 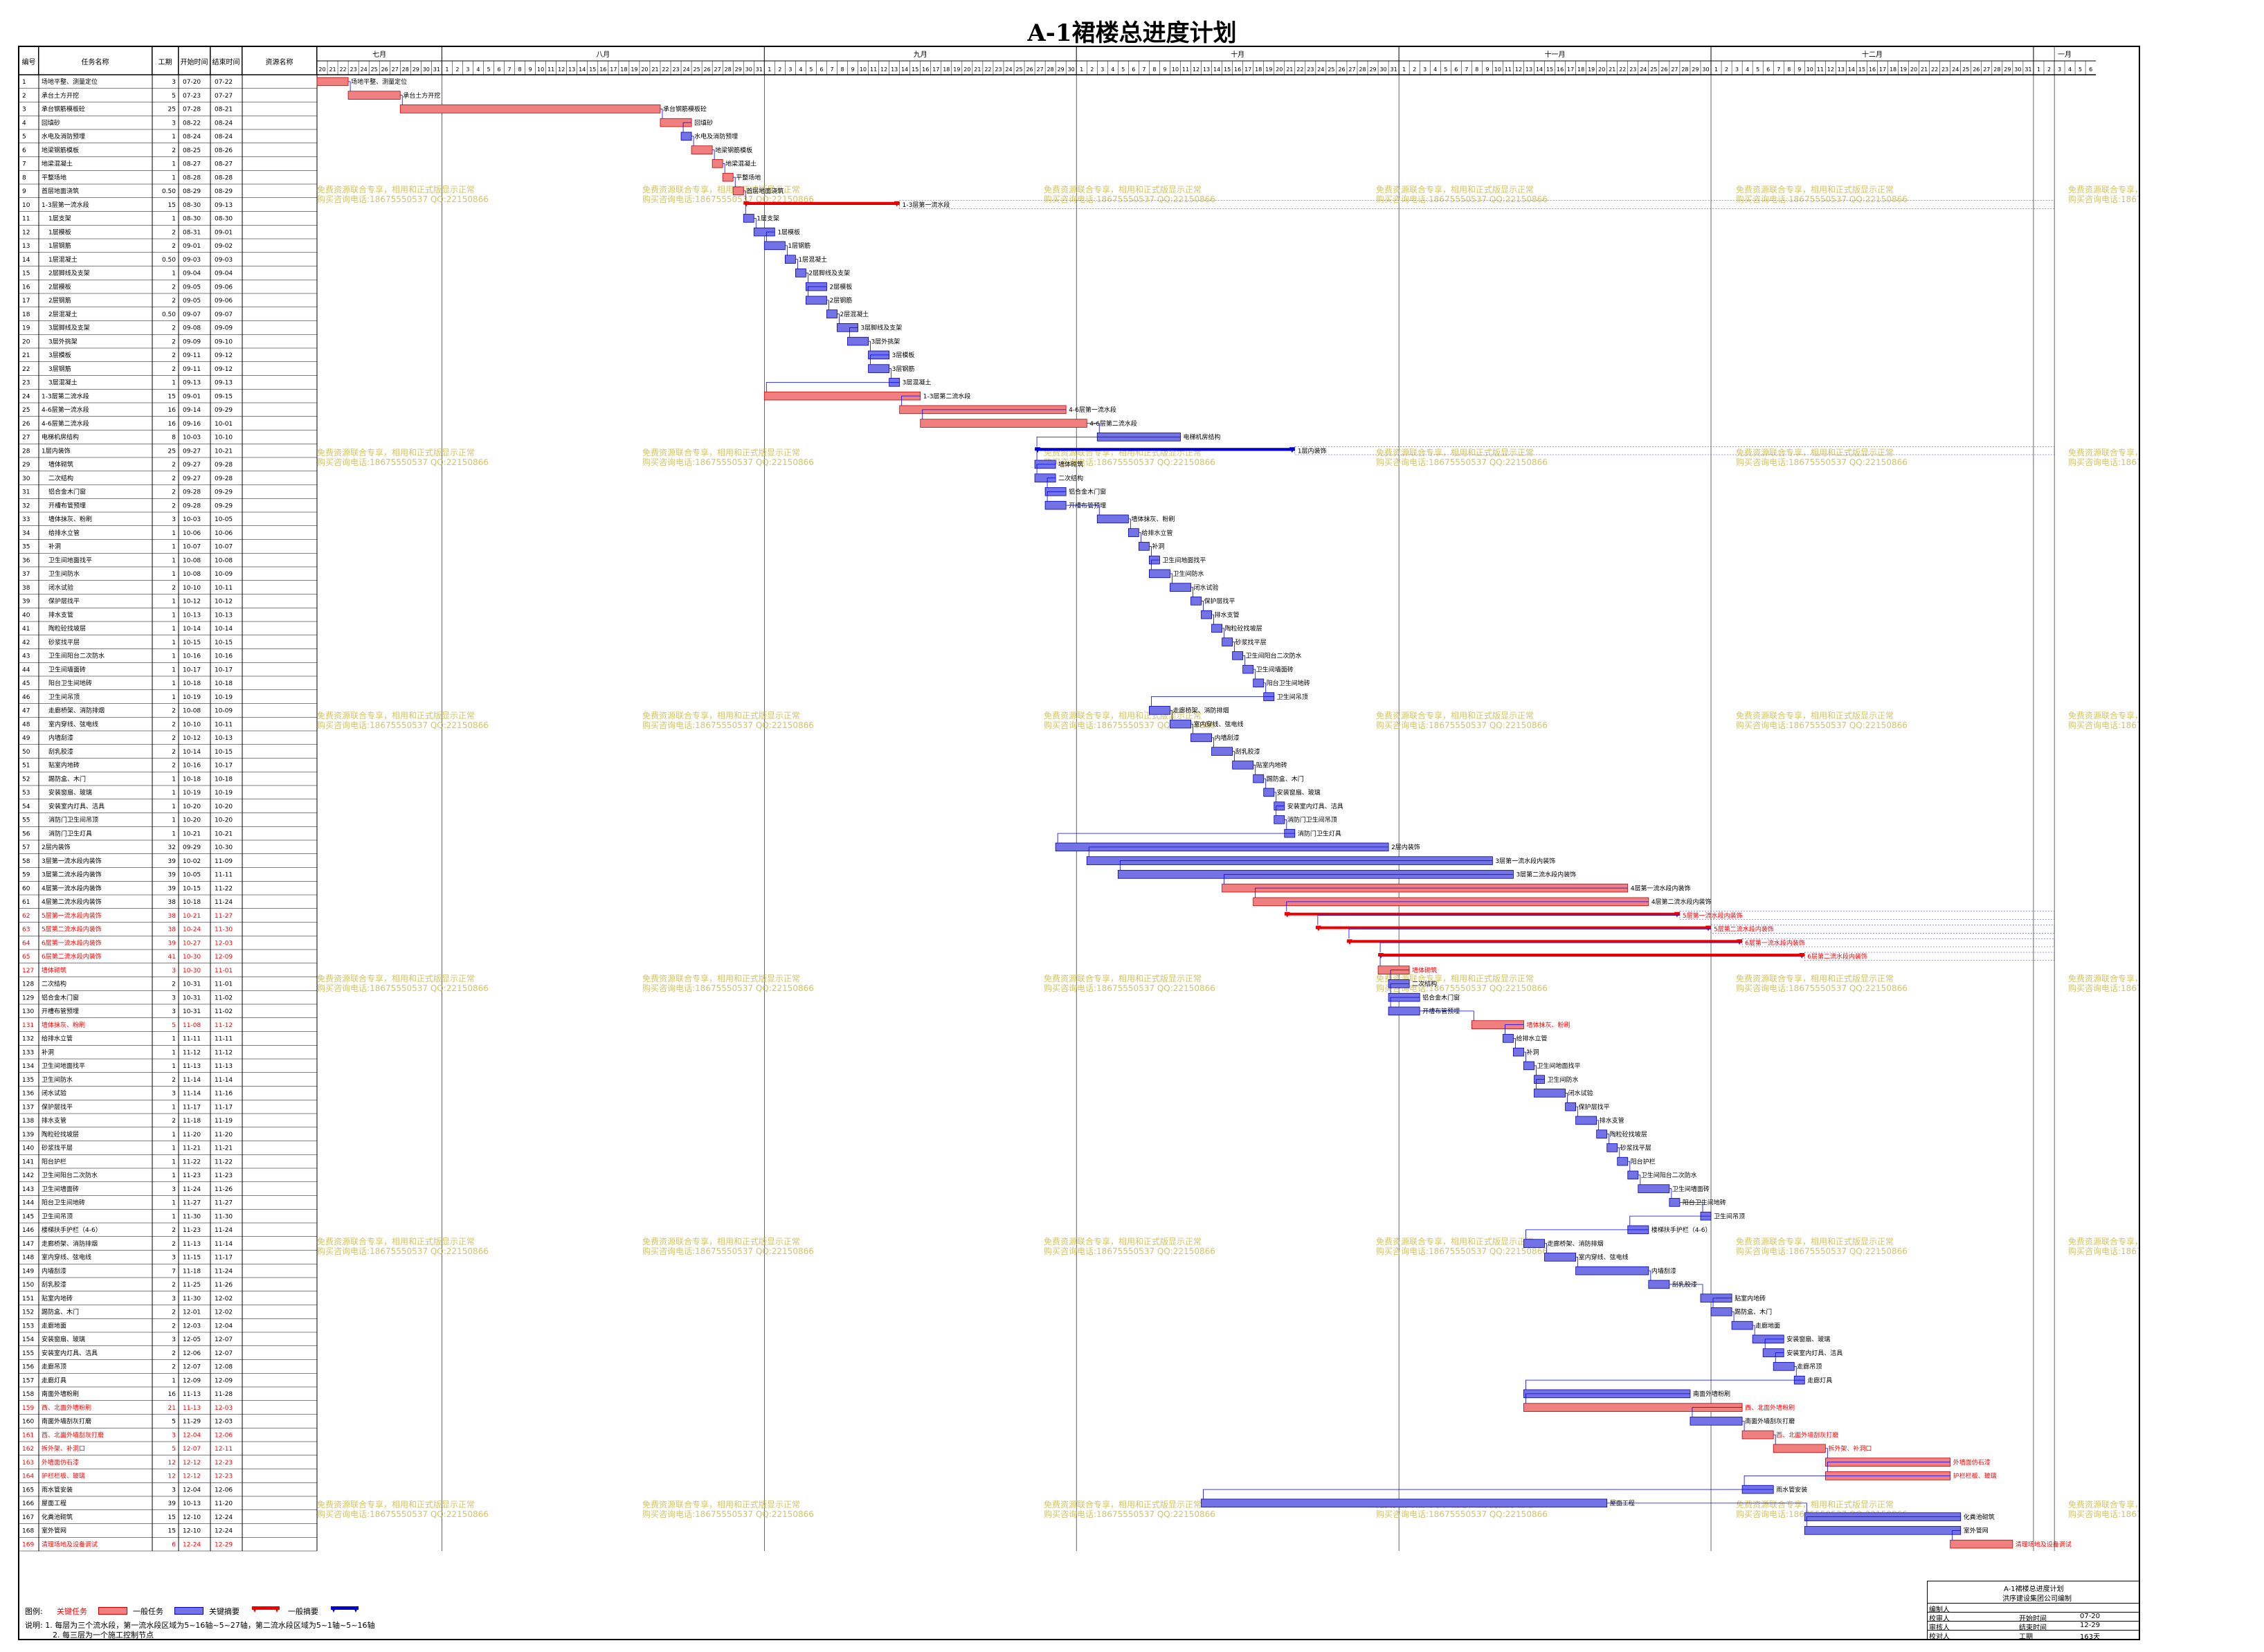 What do you see at coordinates (172, 1408) in the screenshot?
I see `task-duration: 21` at bounding box center [172, 1408].